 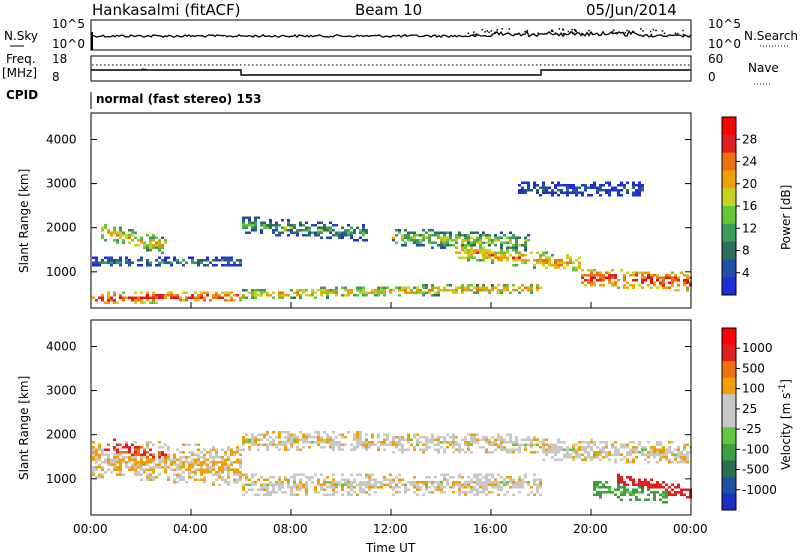 I want to click on velocity-y-axis-label: Slant Range [km], so click(x=24, y=428).